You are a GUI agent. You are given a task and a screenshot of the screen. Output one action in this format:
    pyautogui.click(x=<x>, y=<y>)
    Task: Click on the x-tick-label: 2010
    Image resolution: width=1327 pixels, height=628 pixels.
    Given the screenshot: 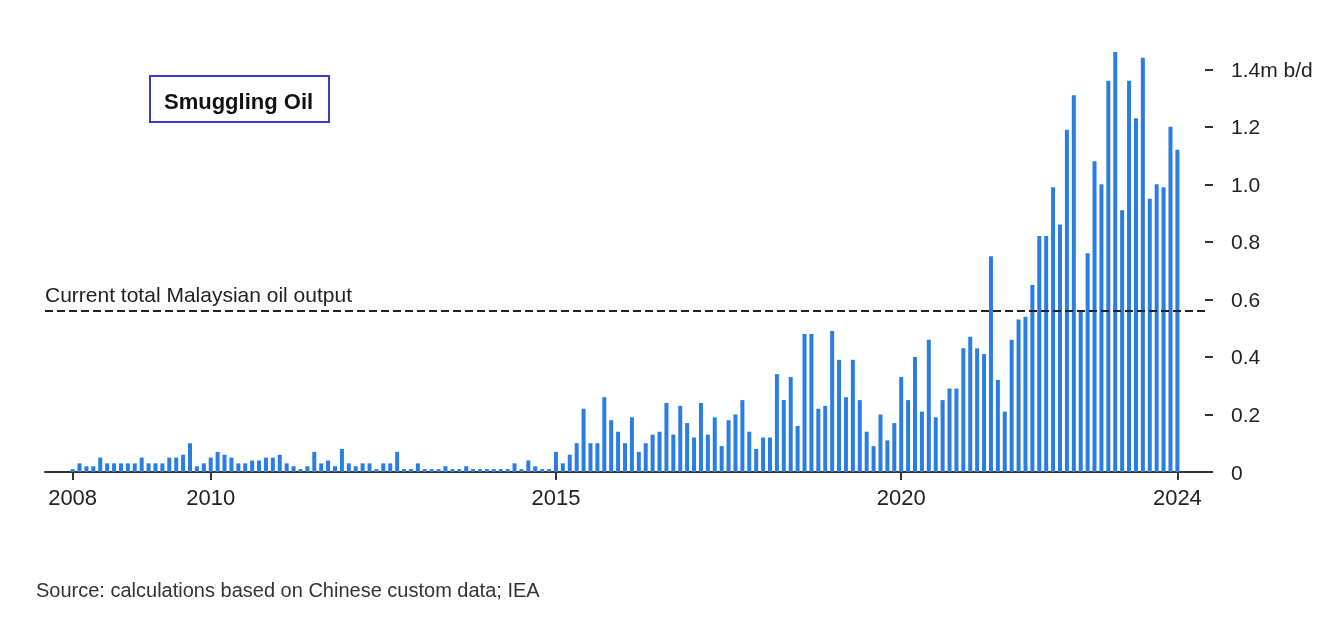 What is the action you would take?
    pyautogui.click(x=211, y=497)
    